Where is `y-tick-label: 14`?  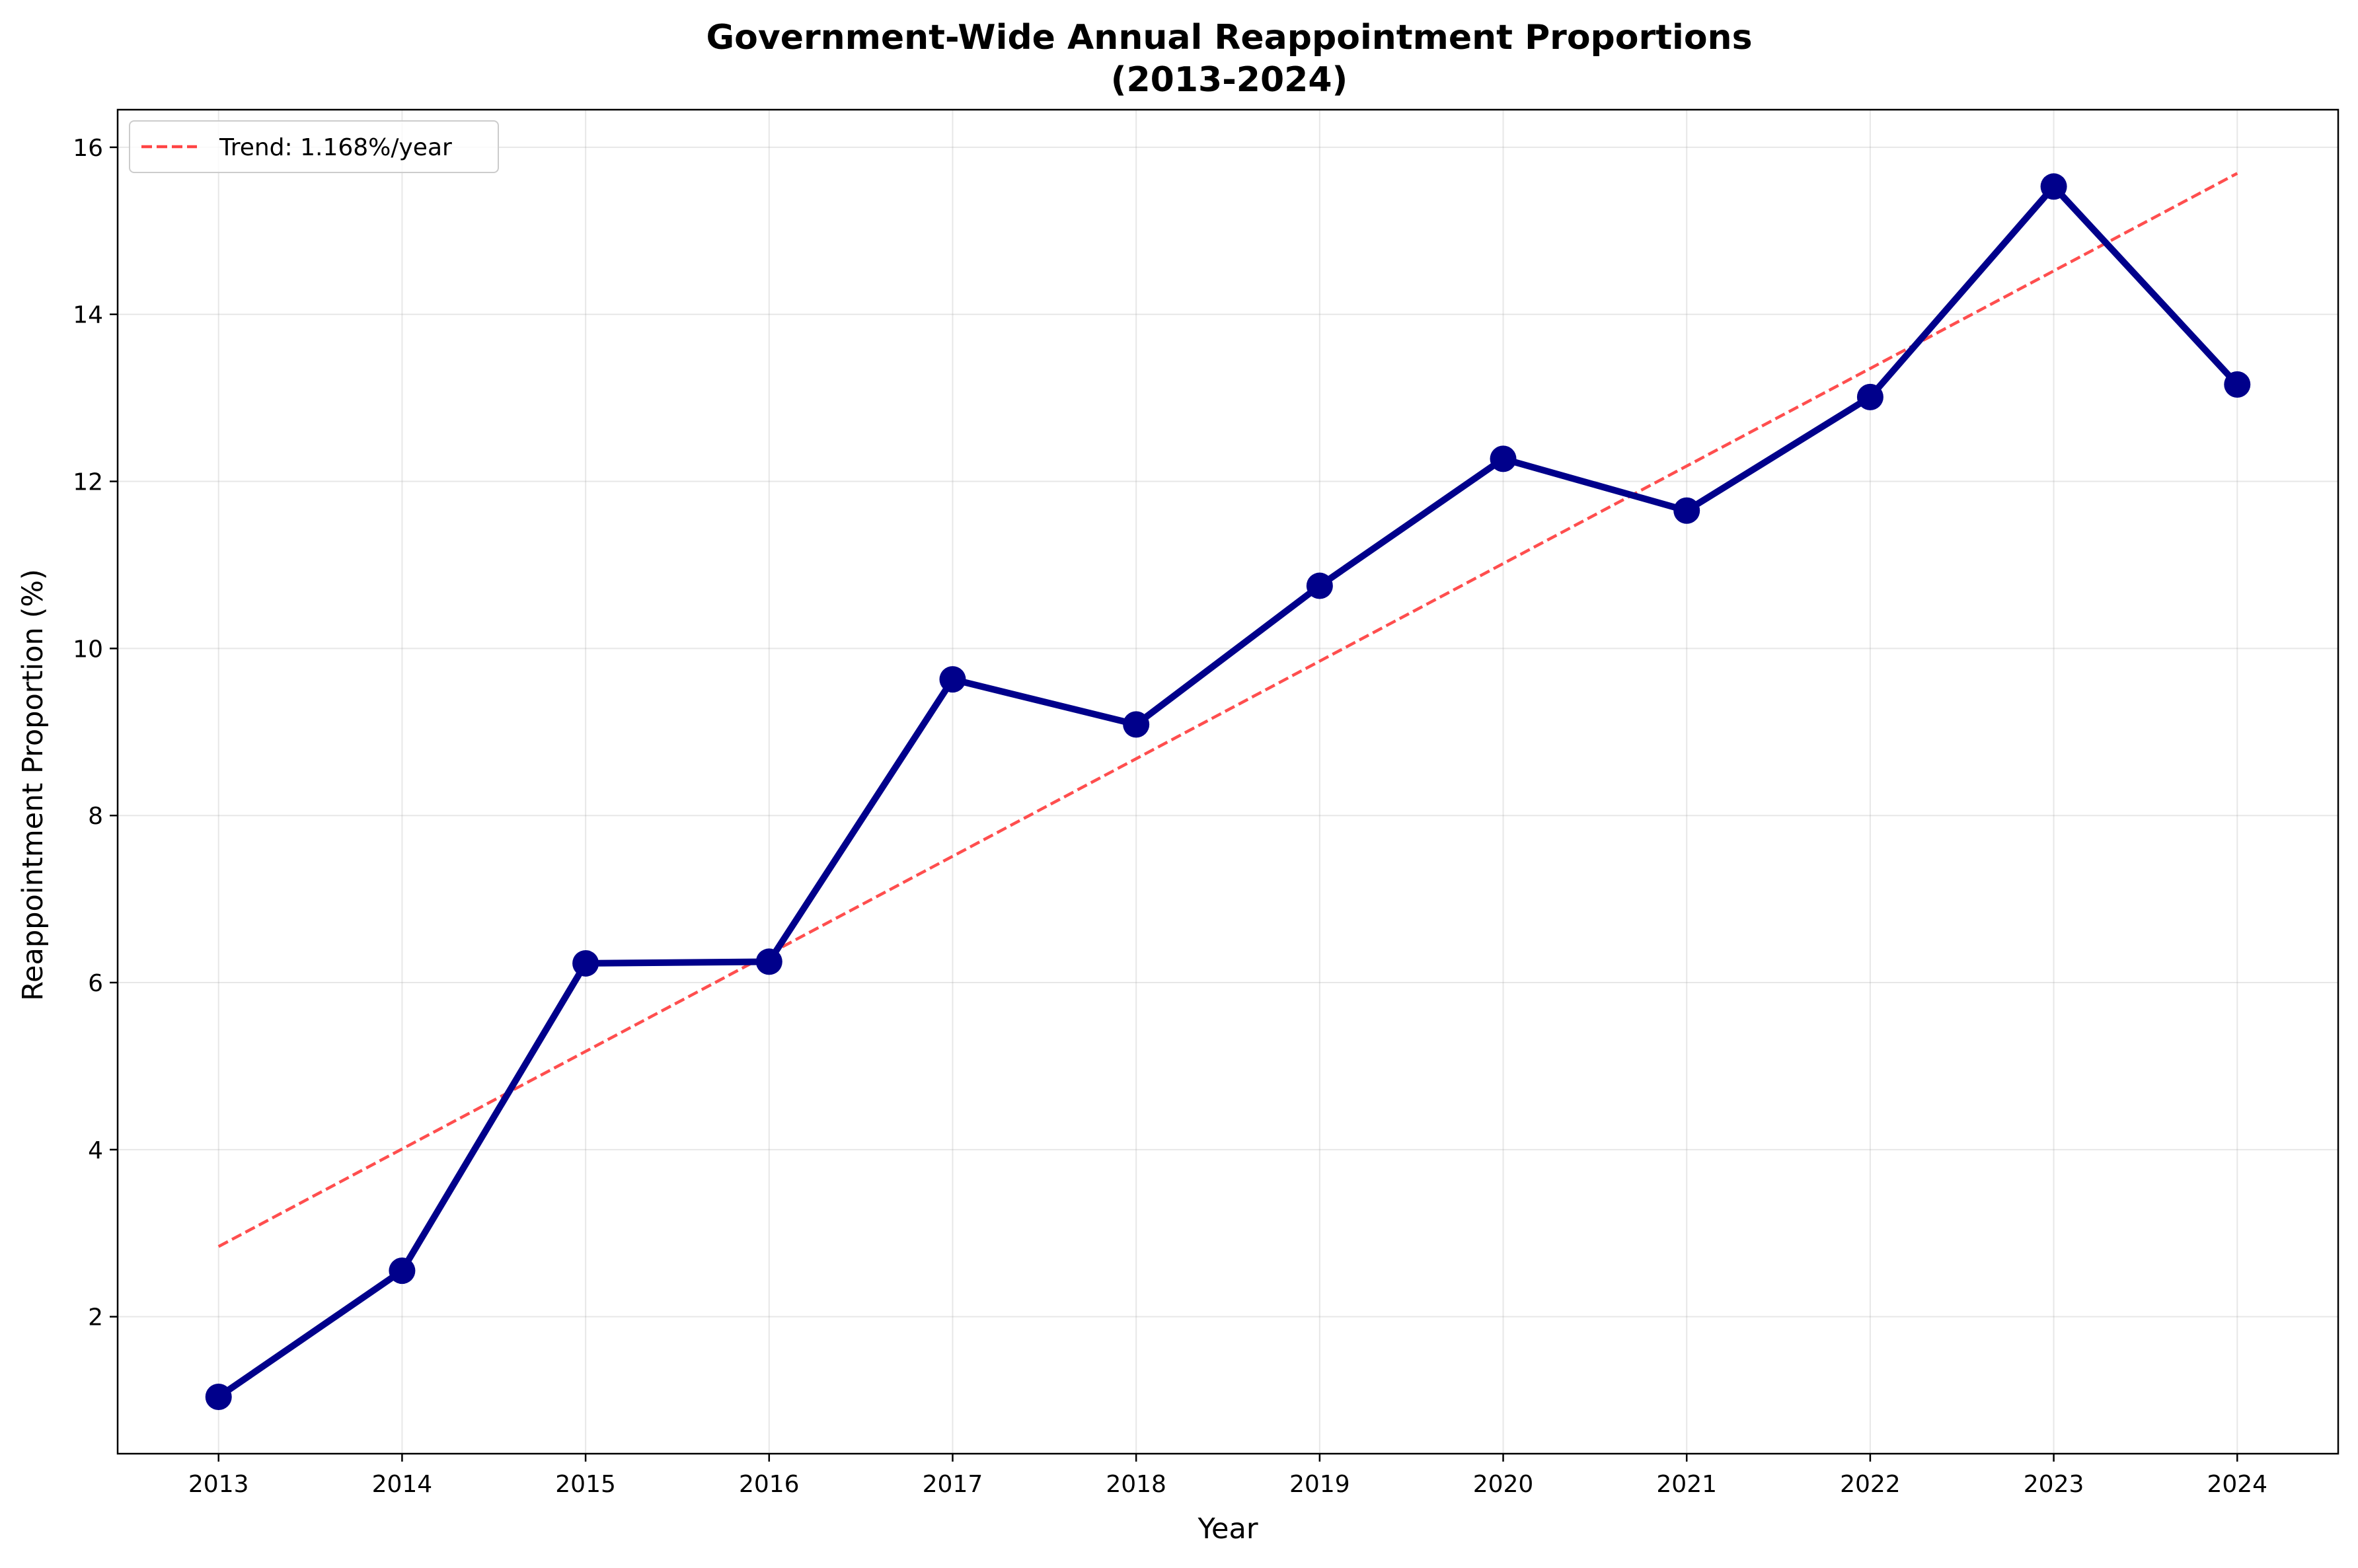 y-tick-label: 14 is located at coordinates (88, 315).